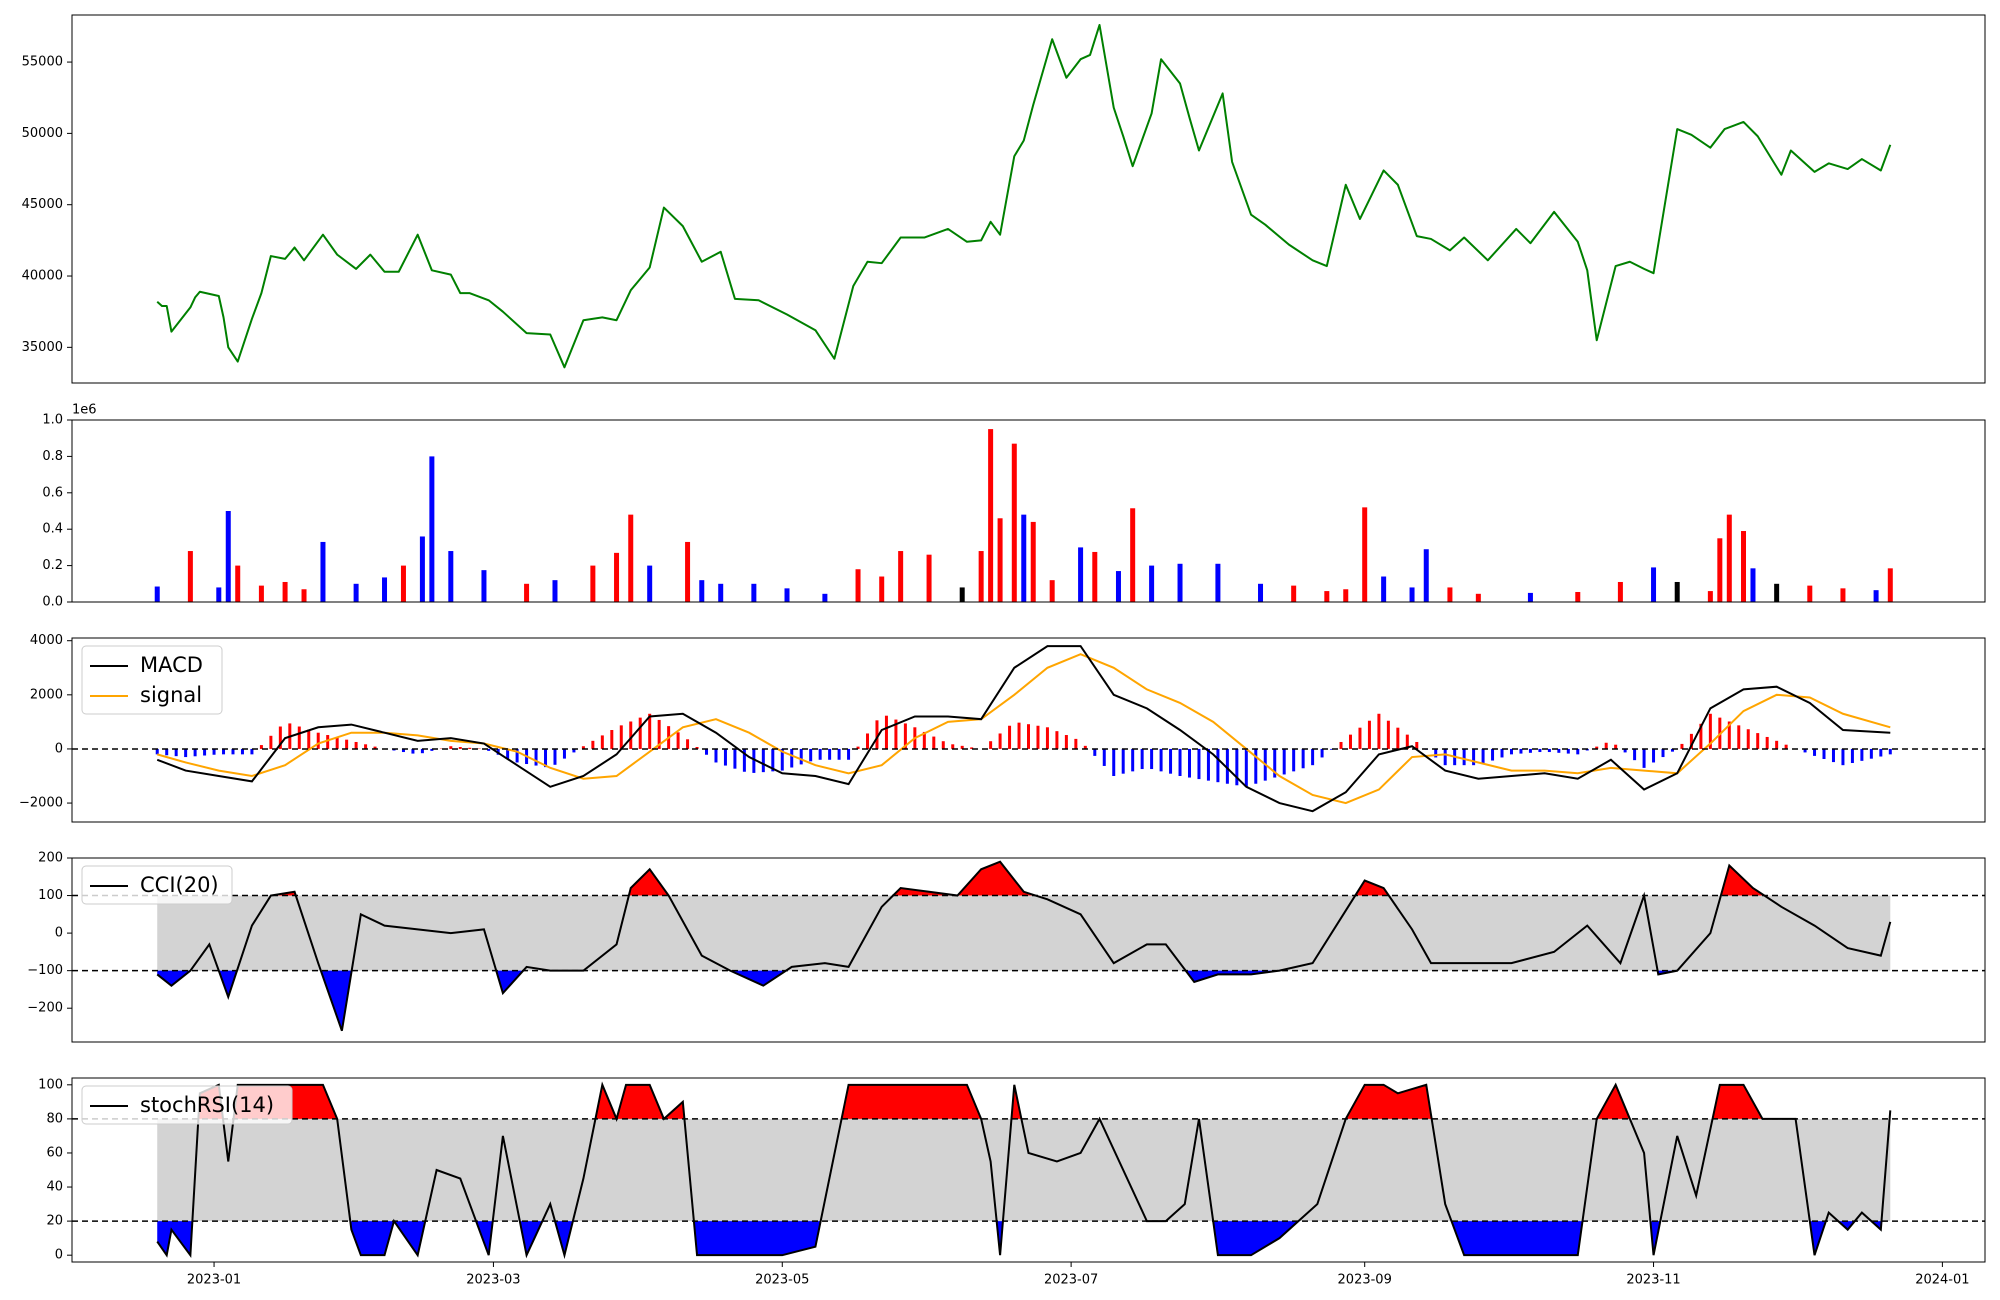  What do you see at coordinates (46, 640) in the screenshot?
I see `y-tick-label: 4000` at bounding box center [46, 640].